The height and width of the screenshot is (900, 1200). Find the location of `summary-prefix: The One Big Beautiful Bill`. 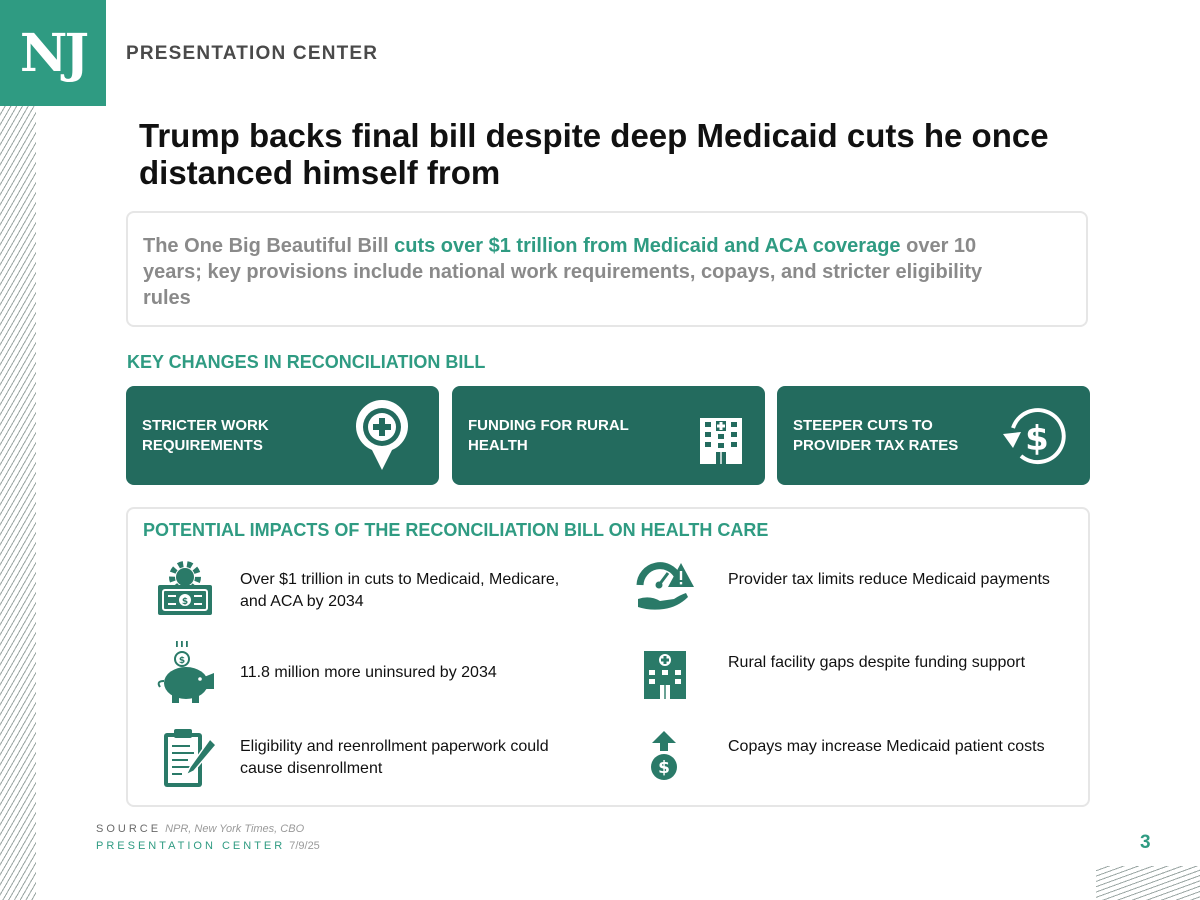

summary-prefix: The One Big Beautiful Bill is located at coordinates (269, 246).